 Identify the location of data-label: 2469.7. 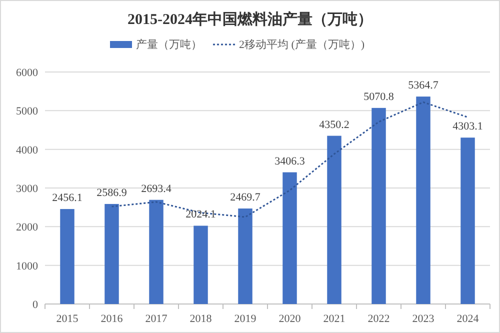
(245, 198).